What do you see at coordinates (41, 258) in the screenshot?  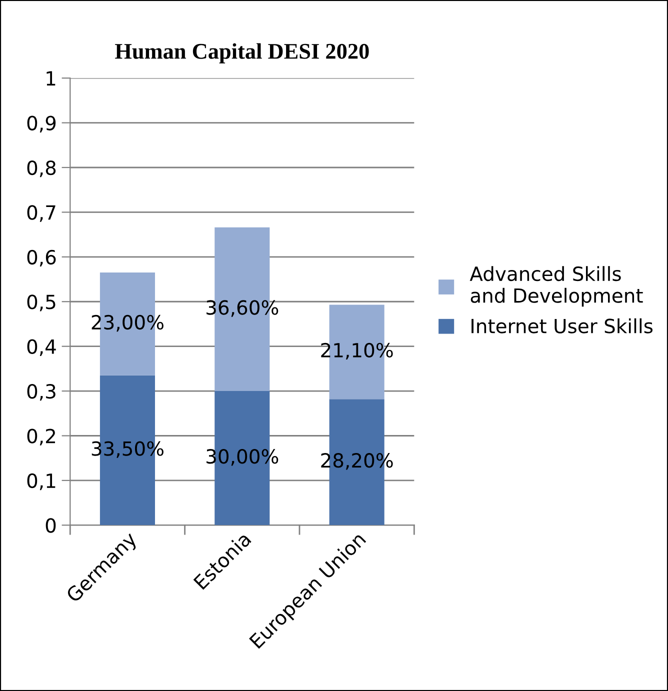 I see `y-tick-label: 0,6` at bounding box center [41, 258].